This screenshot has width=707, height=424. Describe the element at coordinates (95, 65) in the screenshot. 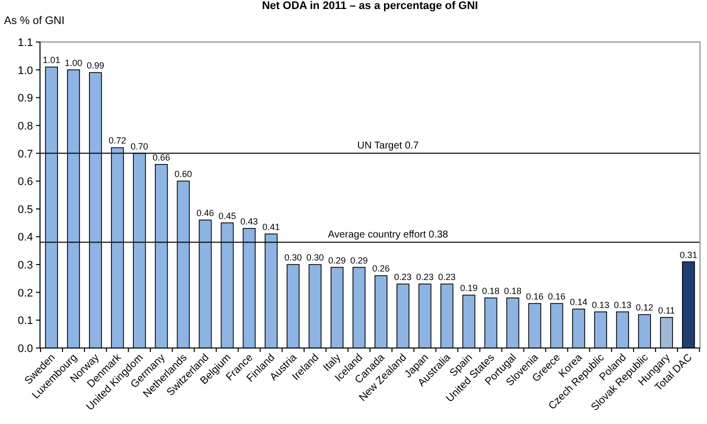

I see `data-label: 0.99` at that location.